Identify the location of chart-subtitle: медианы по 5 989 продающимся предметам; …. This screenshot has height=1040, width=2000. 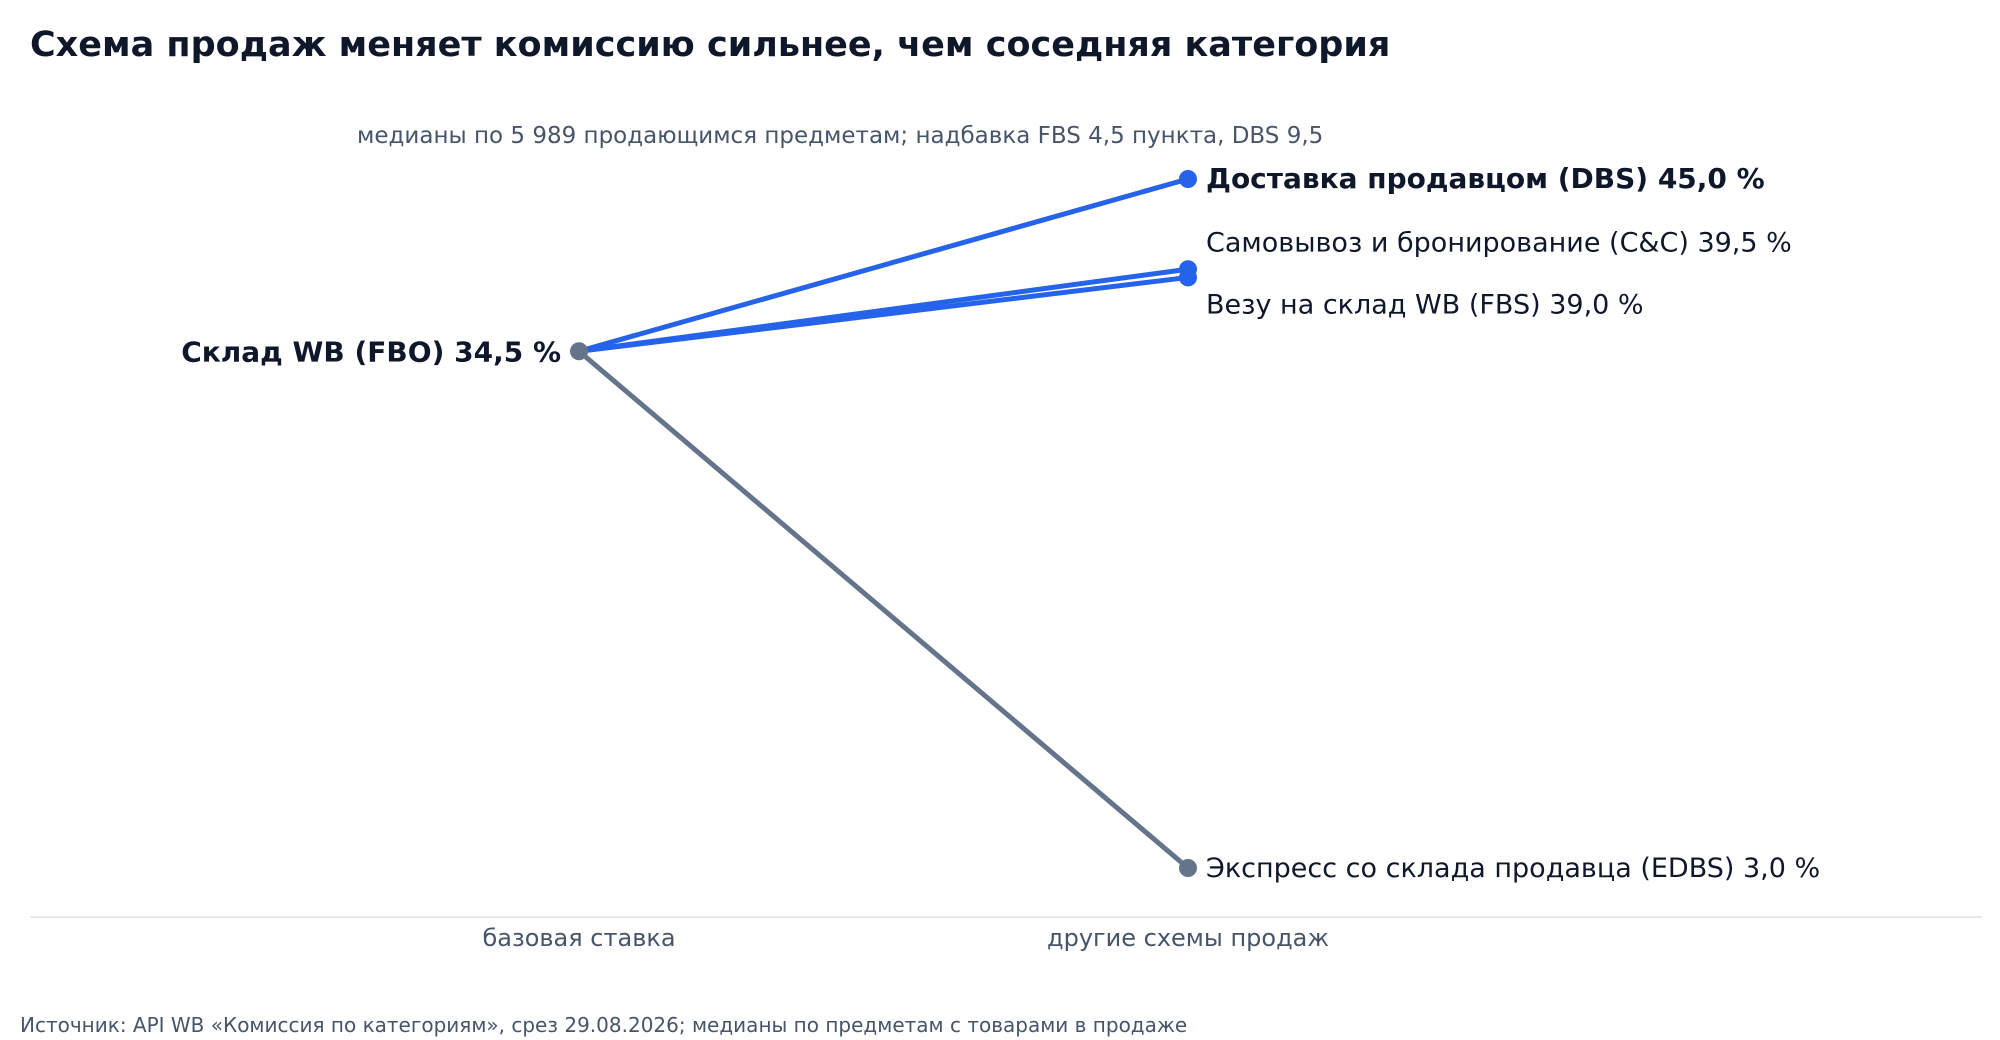
(840, 136).